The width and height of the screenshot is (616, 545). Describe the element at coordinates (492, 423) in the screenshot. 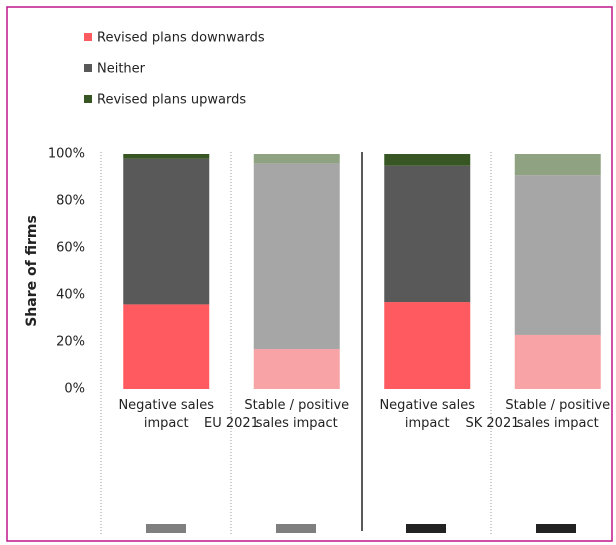

I see `group-label: SK 2021` at that location.